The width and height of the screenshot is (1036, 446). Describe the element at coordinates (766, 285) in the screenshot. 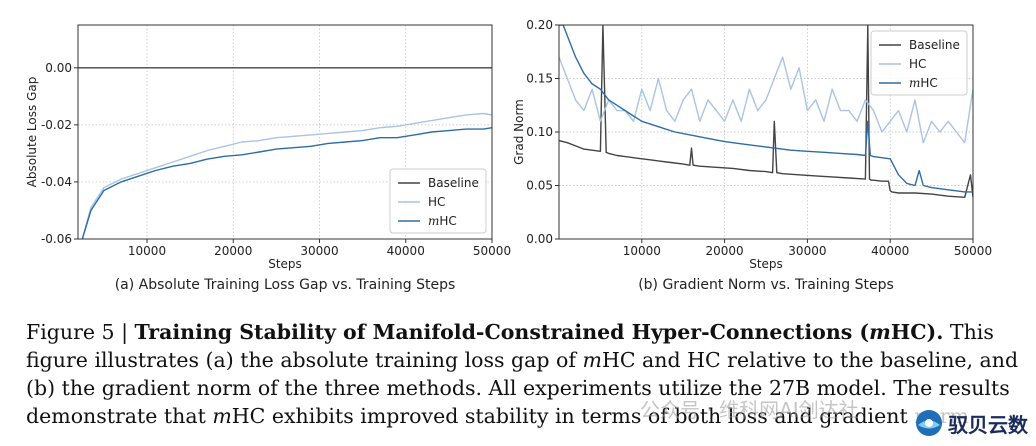

I see `sub-caption: (b) Gradient Norm vs. Training Steps` at that location.